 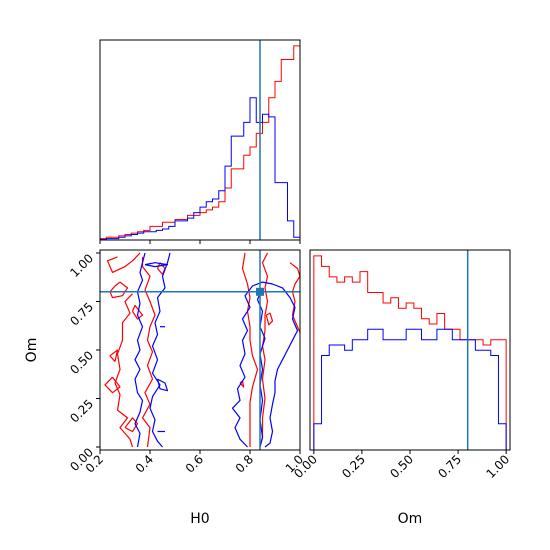 What do you see at coordinates (200, 242) in the screenshot?
I see `h0-histogram-ticks` at bounding box center [200, 242].